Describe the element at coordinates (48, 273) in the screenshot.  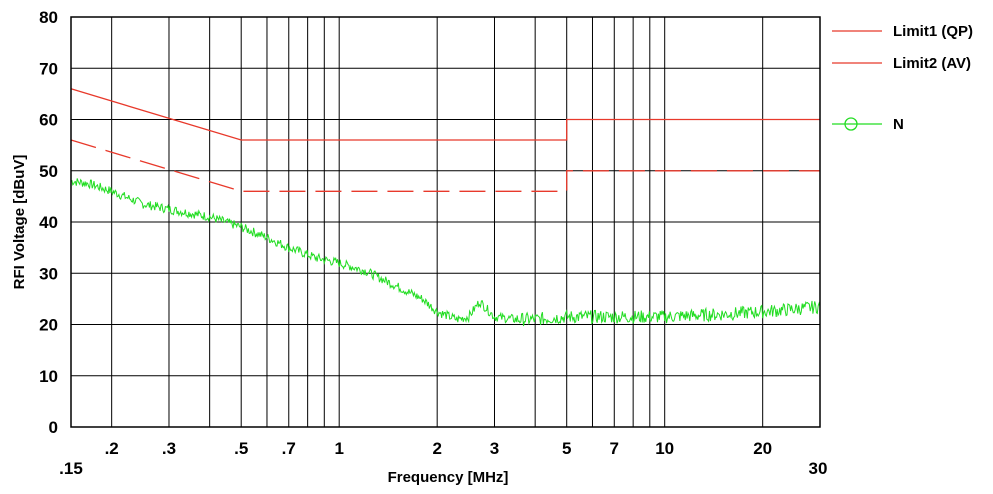
I see `y-tick-label: 30` at that location.